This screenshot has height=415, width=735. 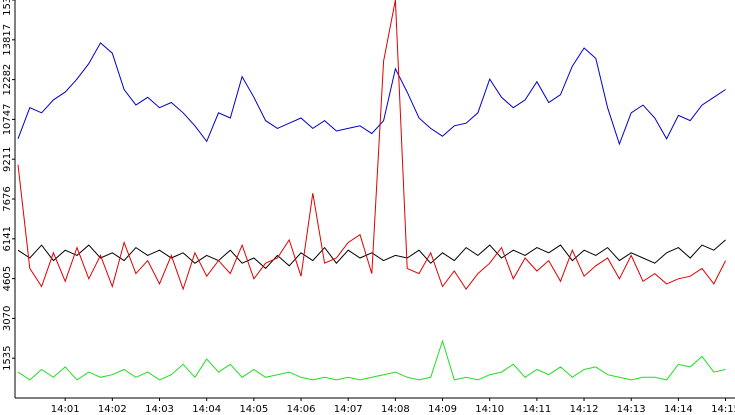 What do you see at coordinates (395, 409) in the screenshot?
I see `x-tick-label: 14:08` at bounding box center [395, 409].